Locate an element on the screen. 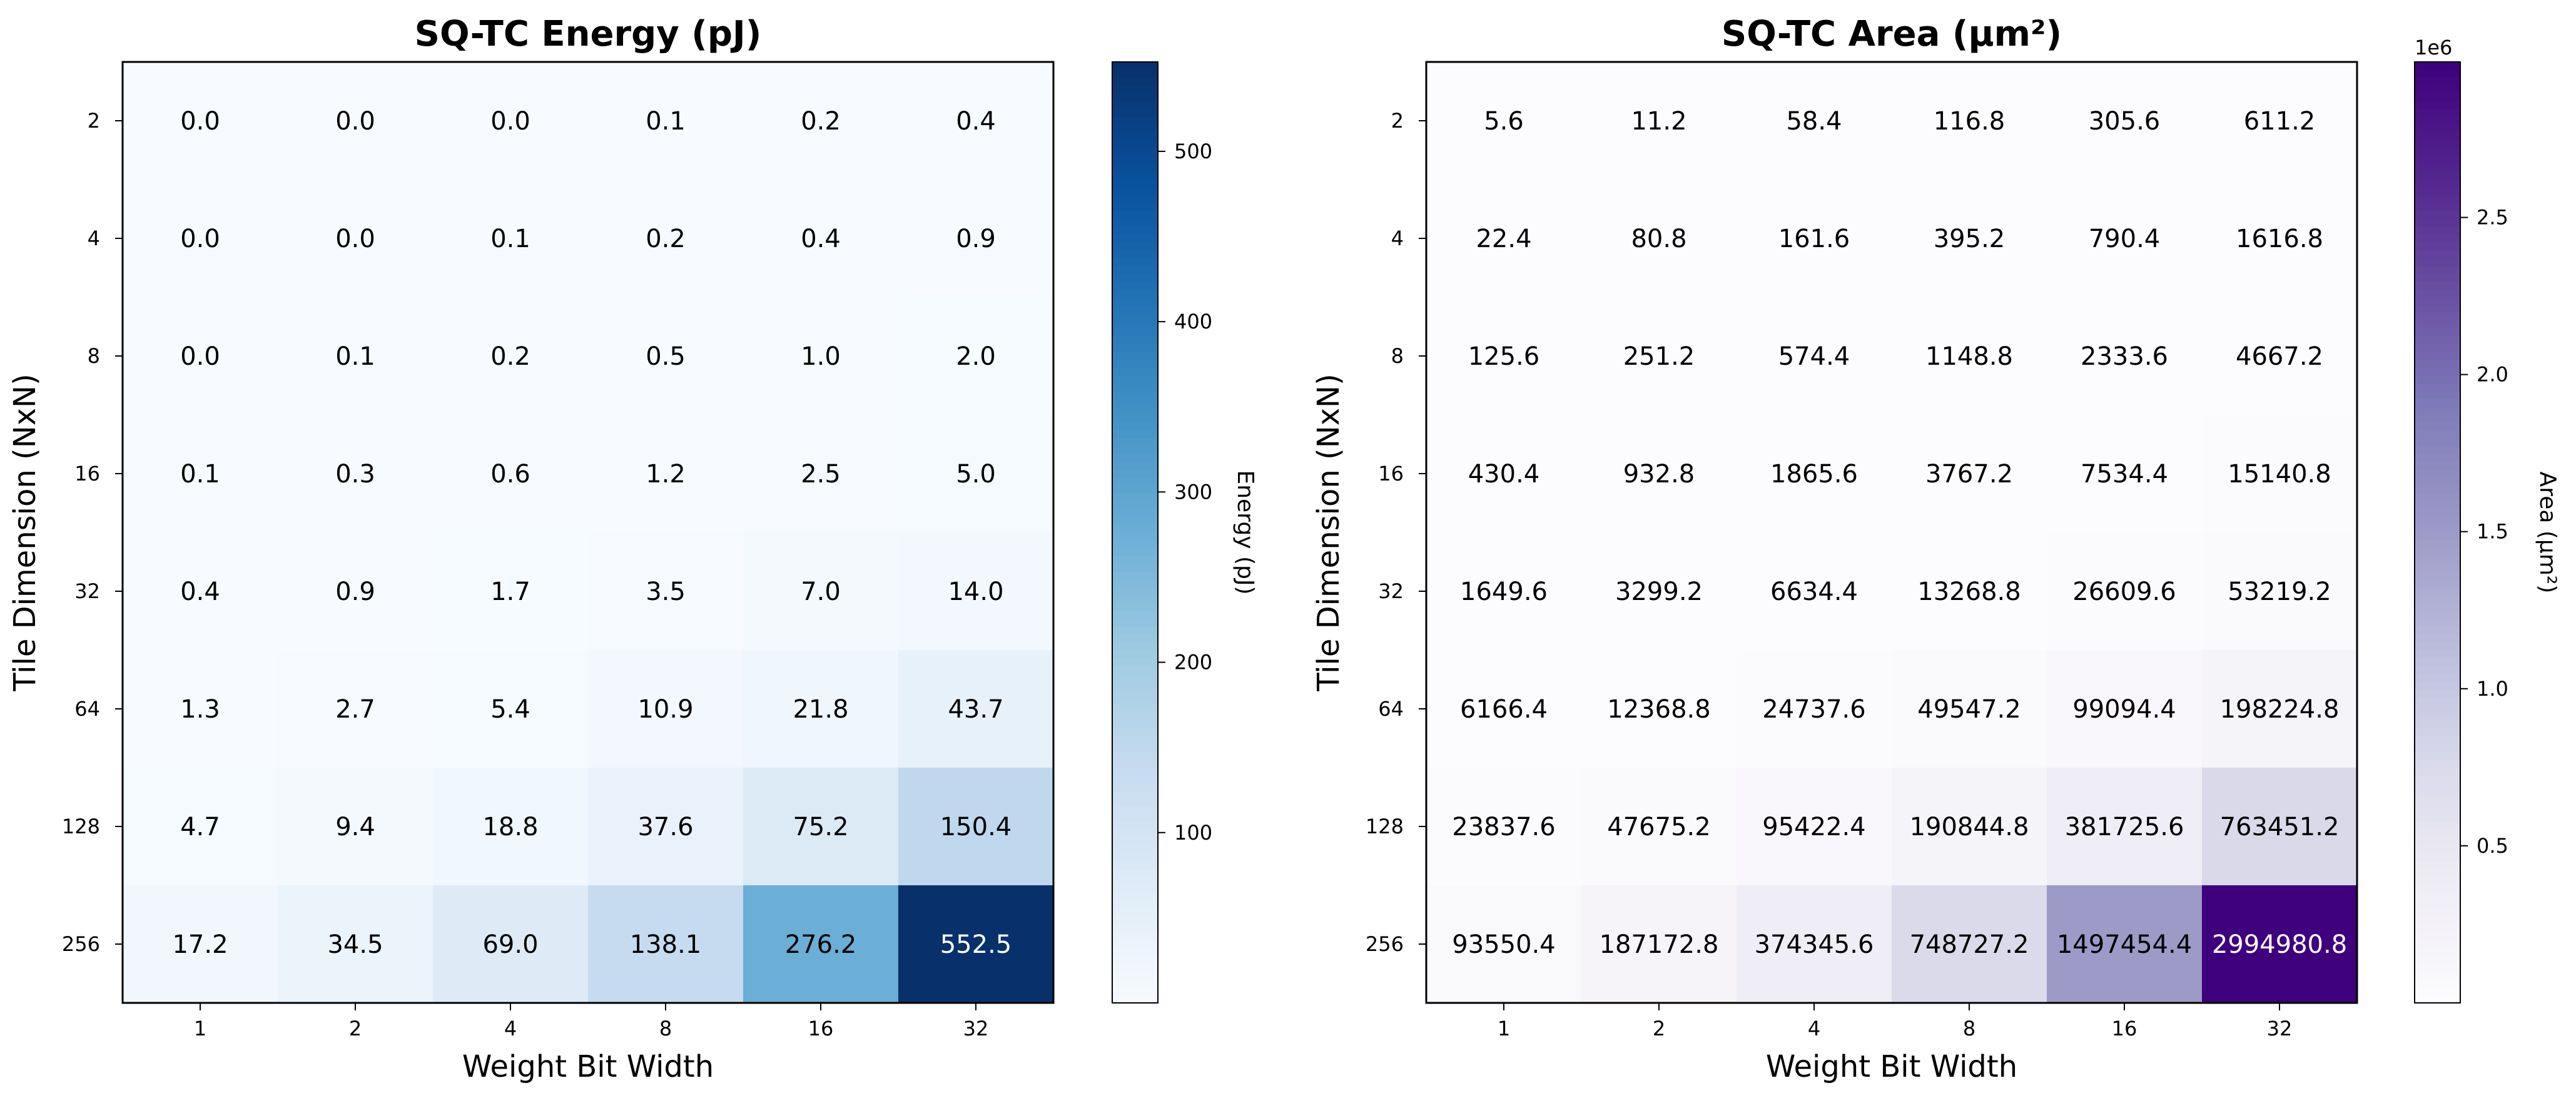  cell-value-label: 611.2 is located at coordinates (2280, 122).